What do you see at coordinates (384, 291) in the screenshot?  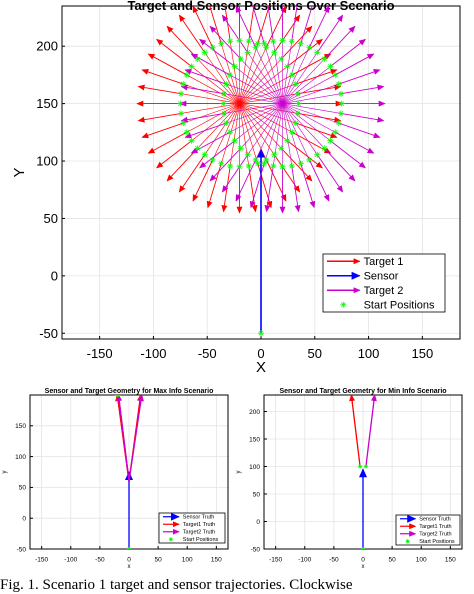 I see `legend-label: Target 2` at bounding box center [384, 291].